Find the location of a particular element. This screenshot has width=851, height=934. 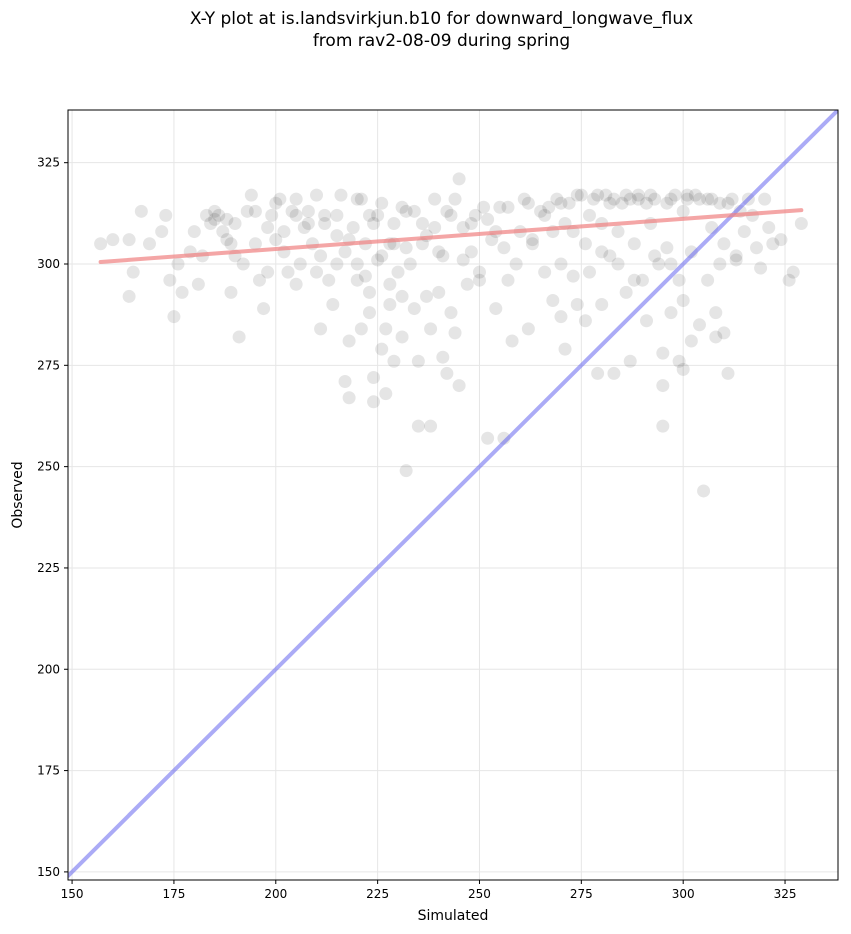

y-tick-label: 250 is located at coordinates (48, 467).